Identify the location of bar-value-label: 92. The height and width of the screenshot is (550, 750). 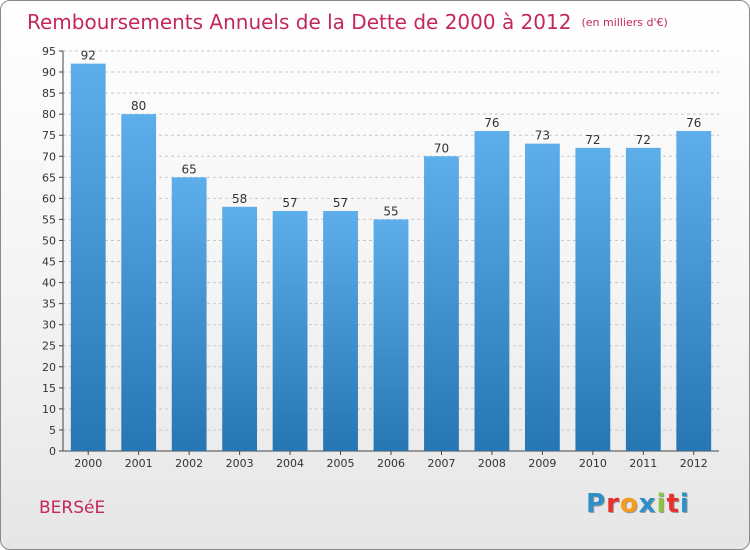
(88, 56).